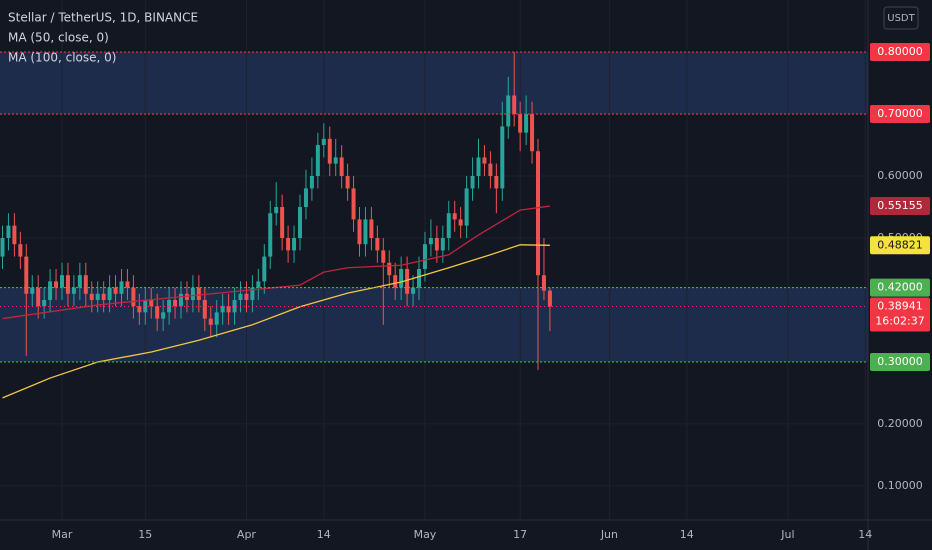  Describe the element at coordinates (900, 423) in the screenshot. I see `y-tick-label: 0.20000` at that location.